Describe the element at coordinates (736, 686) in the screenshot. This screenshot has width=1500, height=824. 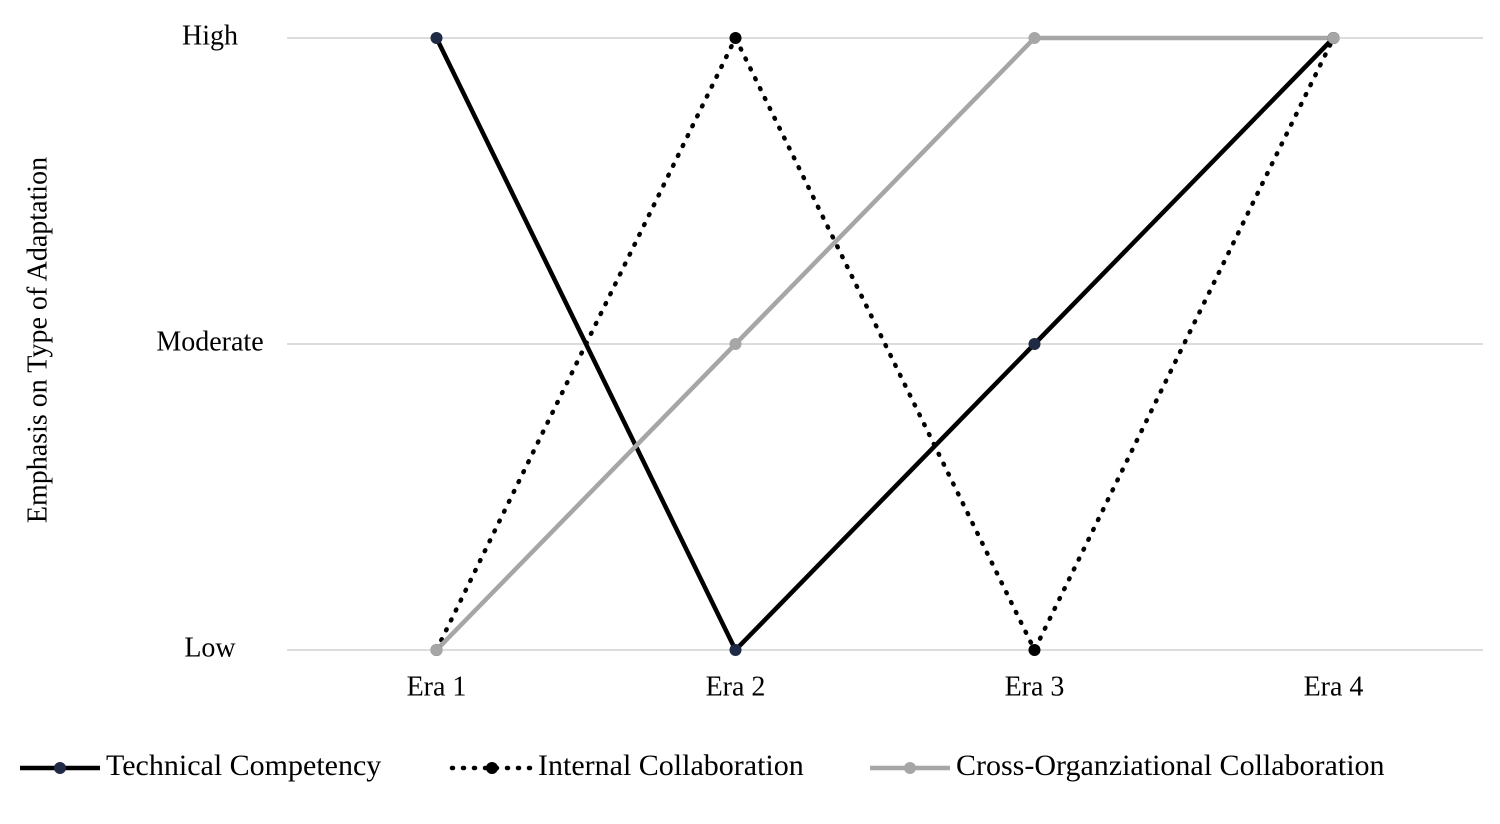
I see `x-tick-label: Era 2` at that location.